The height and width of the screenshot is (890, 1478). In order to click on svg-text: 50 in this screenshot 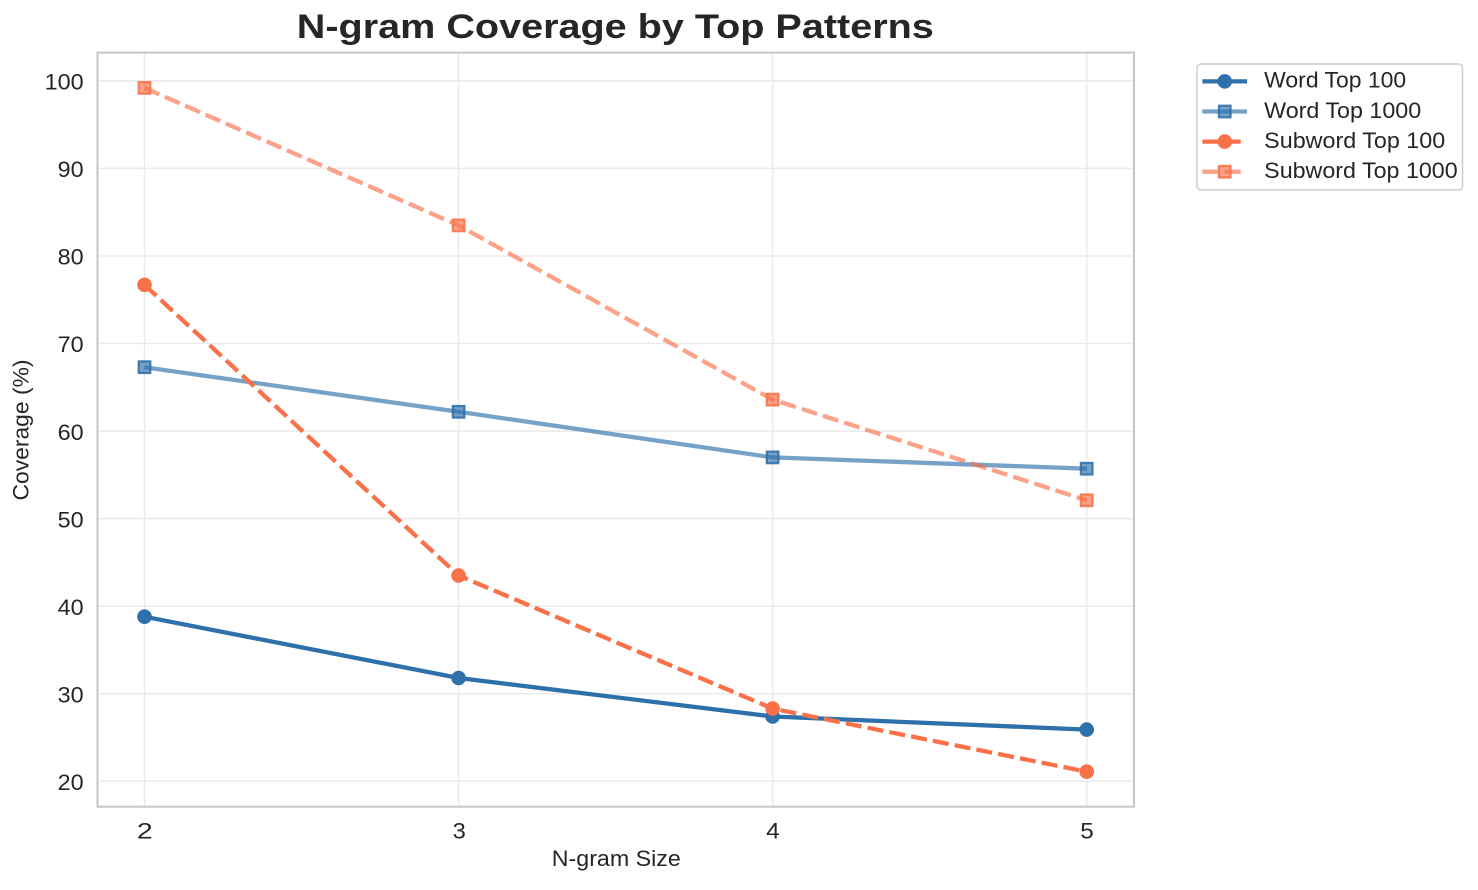, I will do `click(71, 519)`.